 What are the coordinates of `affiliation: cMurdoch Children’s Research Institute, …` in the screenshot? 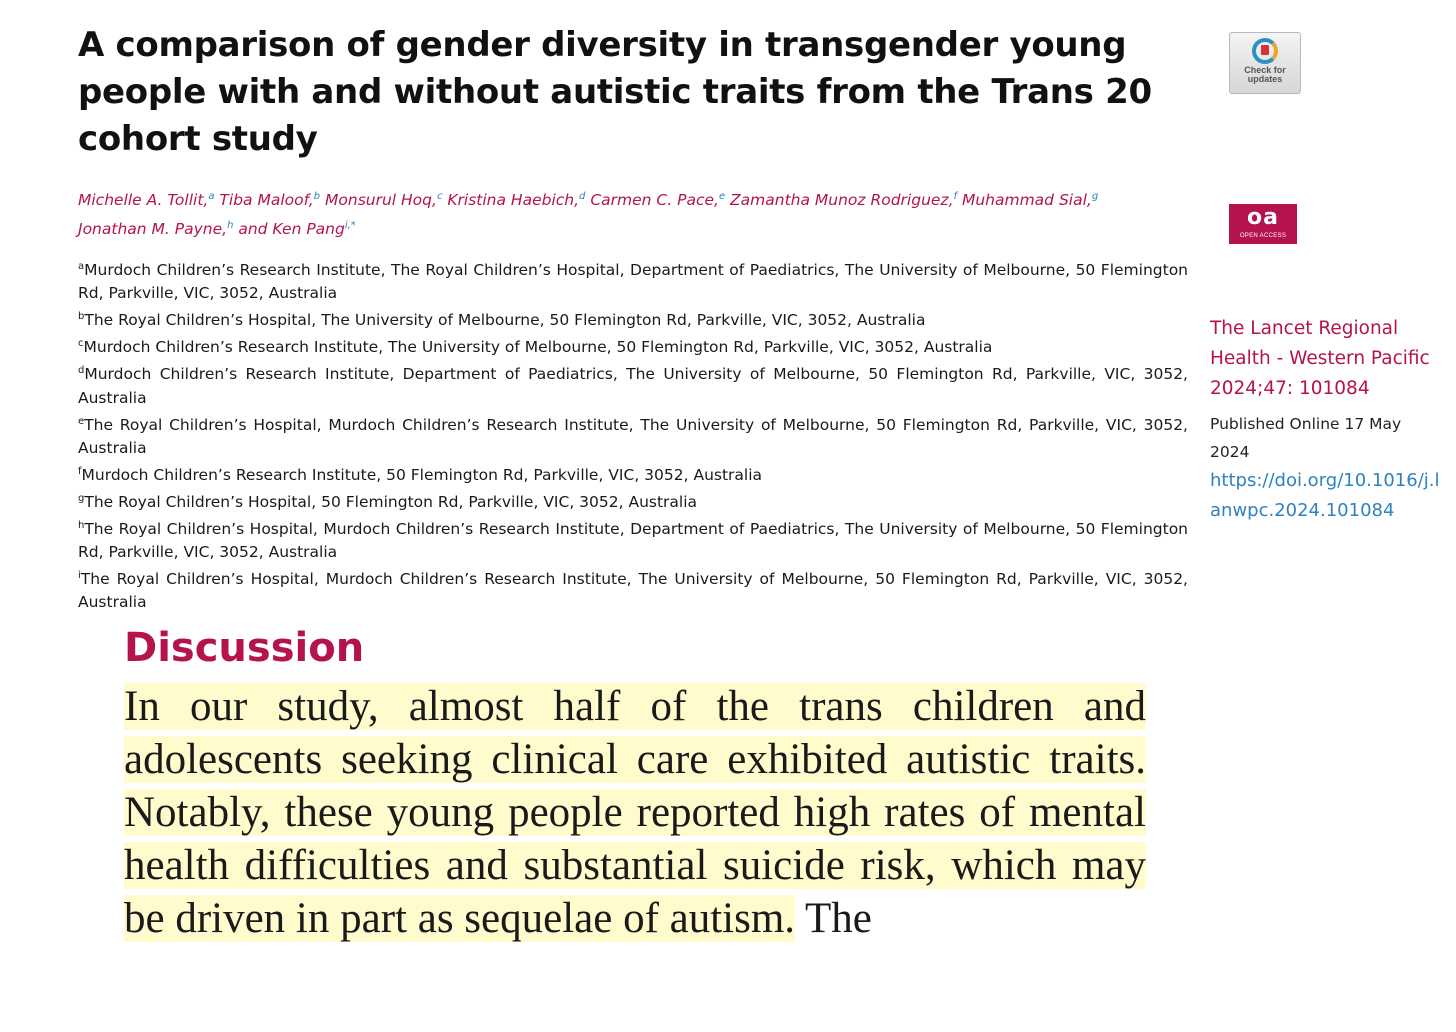 It's located at (535, 347).